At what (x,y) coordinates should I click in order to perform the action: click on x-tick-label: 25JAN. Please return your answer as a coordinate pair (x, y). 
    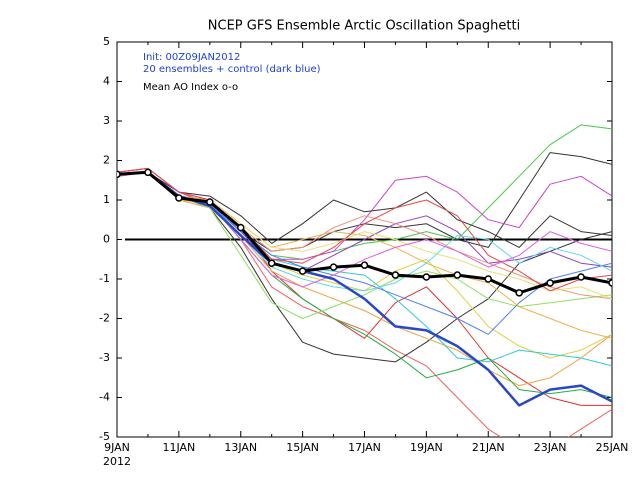
    Looking at the image, I should click on (612, 447).